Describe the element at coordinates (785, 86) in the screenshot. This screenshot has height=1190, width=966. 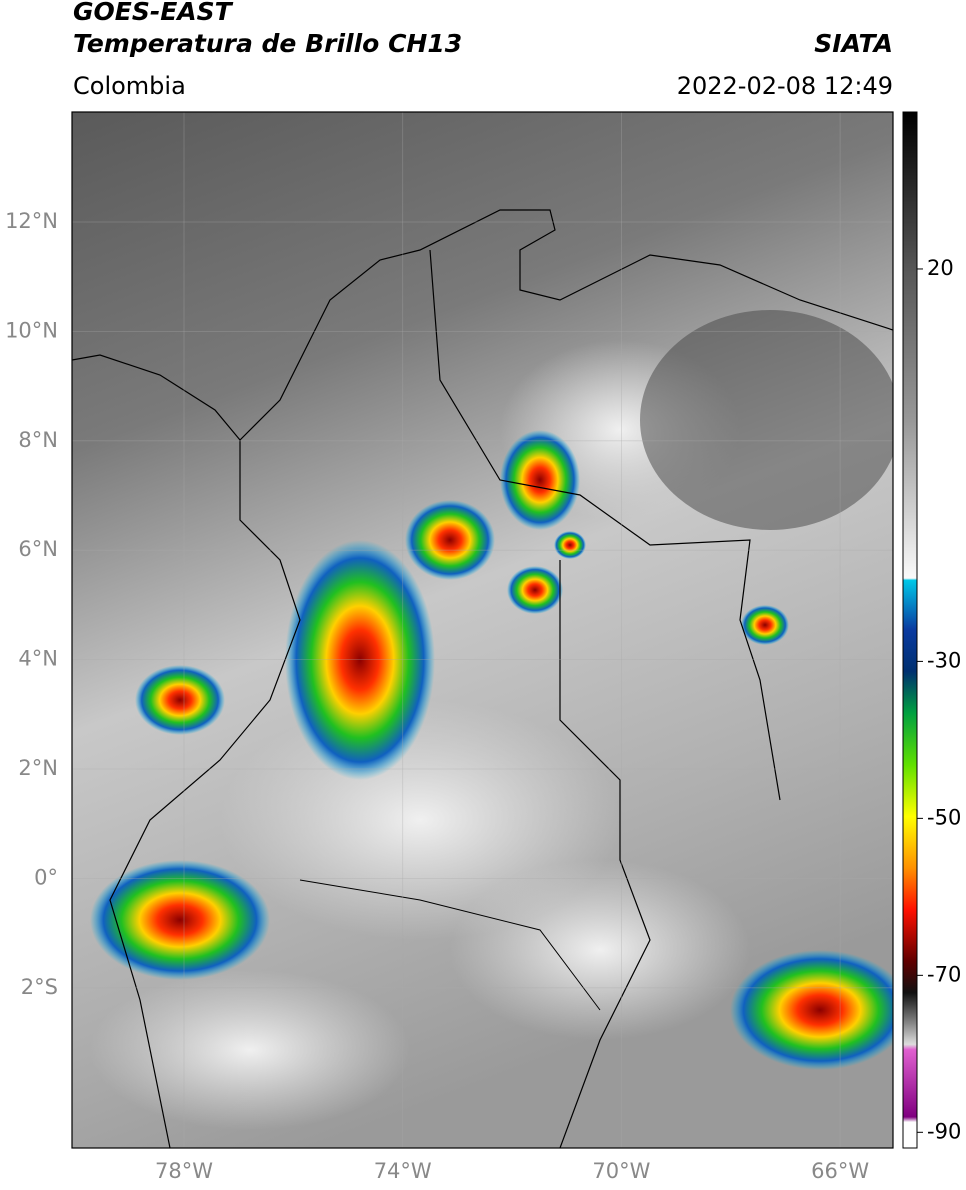
I see `datetime: 2022-02-08 12:49` at that location.